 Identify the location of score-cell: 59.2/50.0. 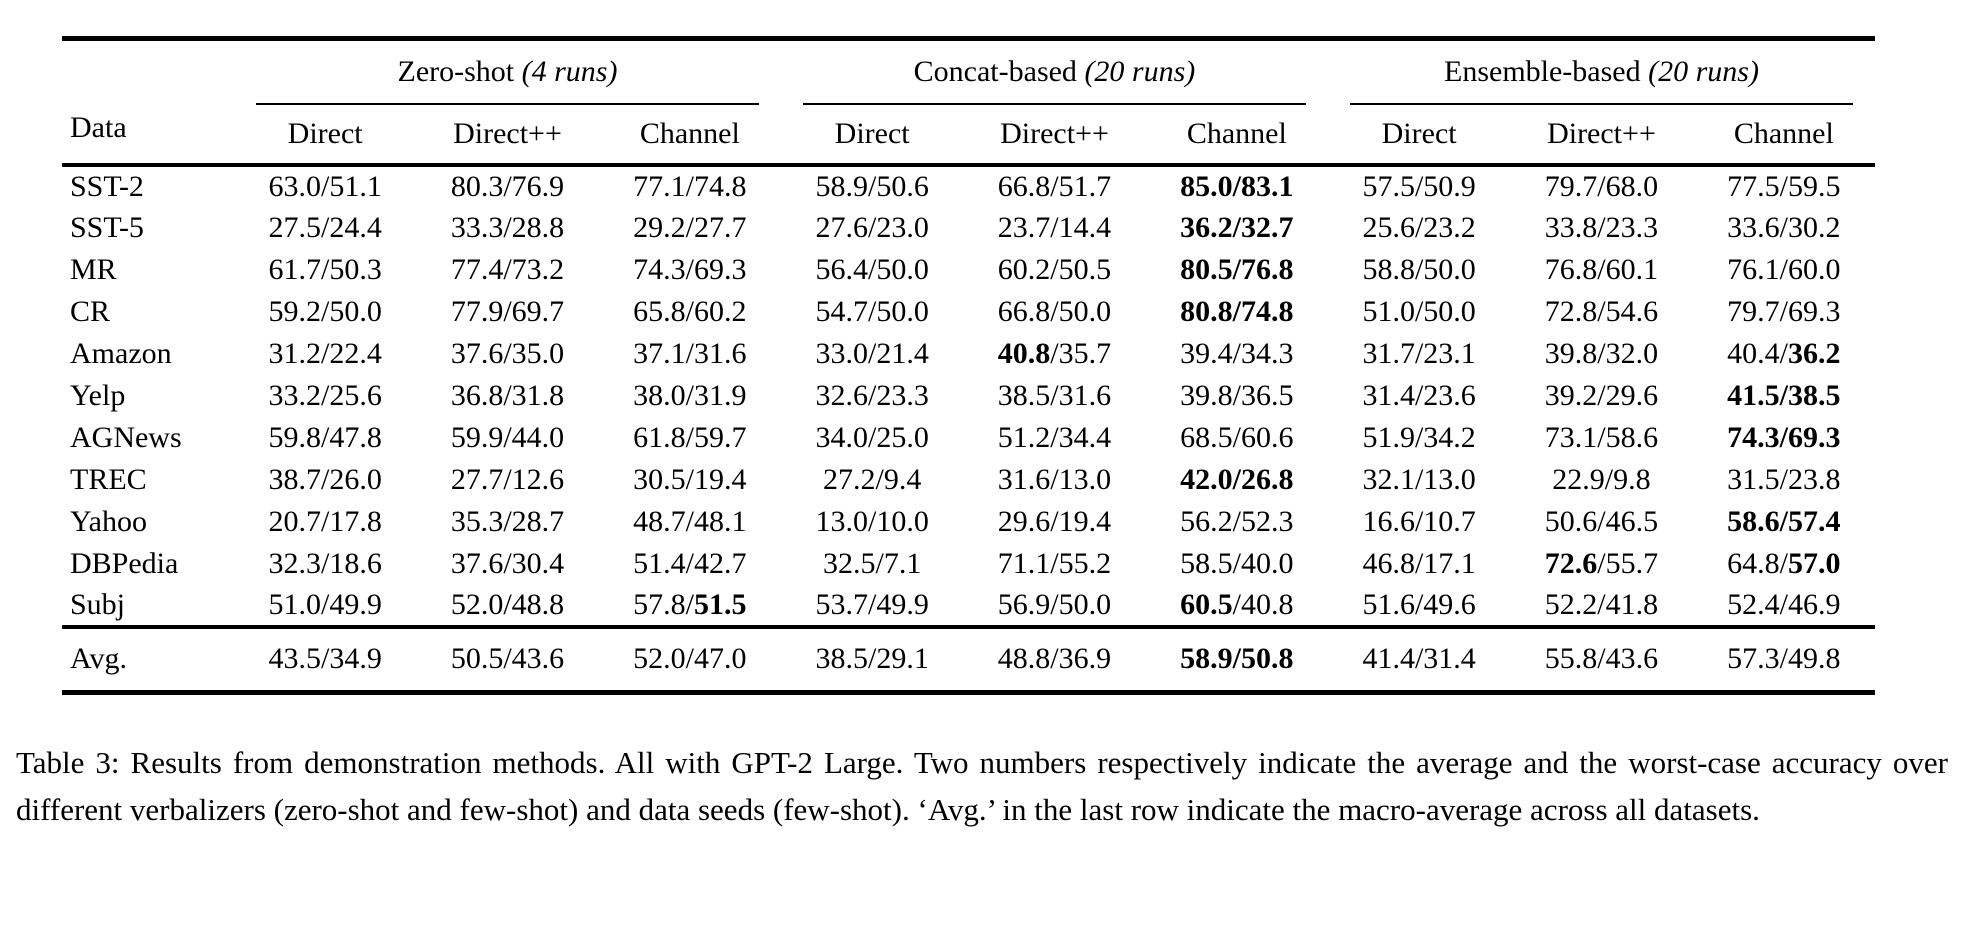
(325, 312).